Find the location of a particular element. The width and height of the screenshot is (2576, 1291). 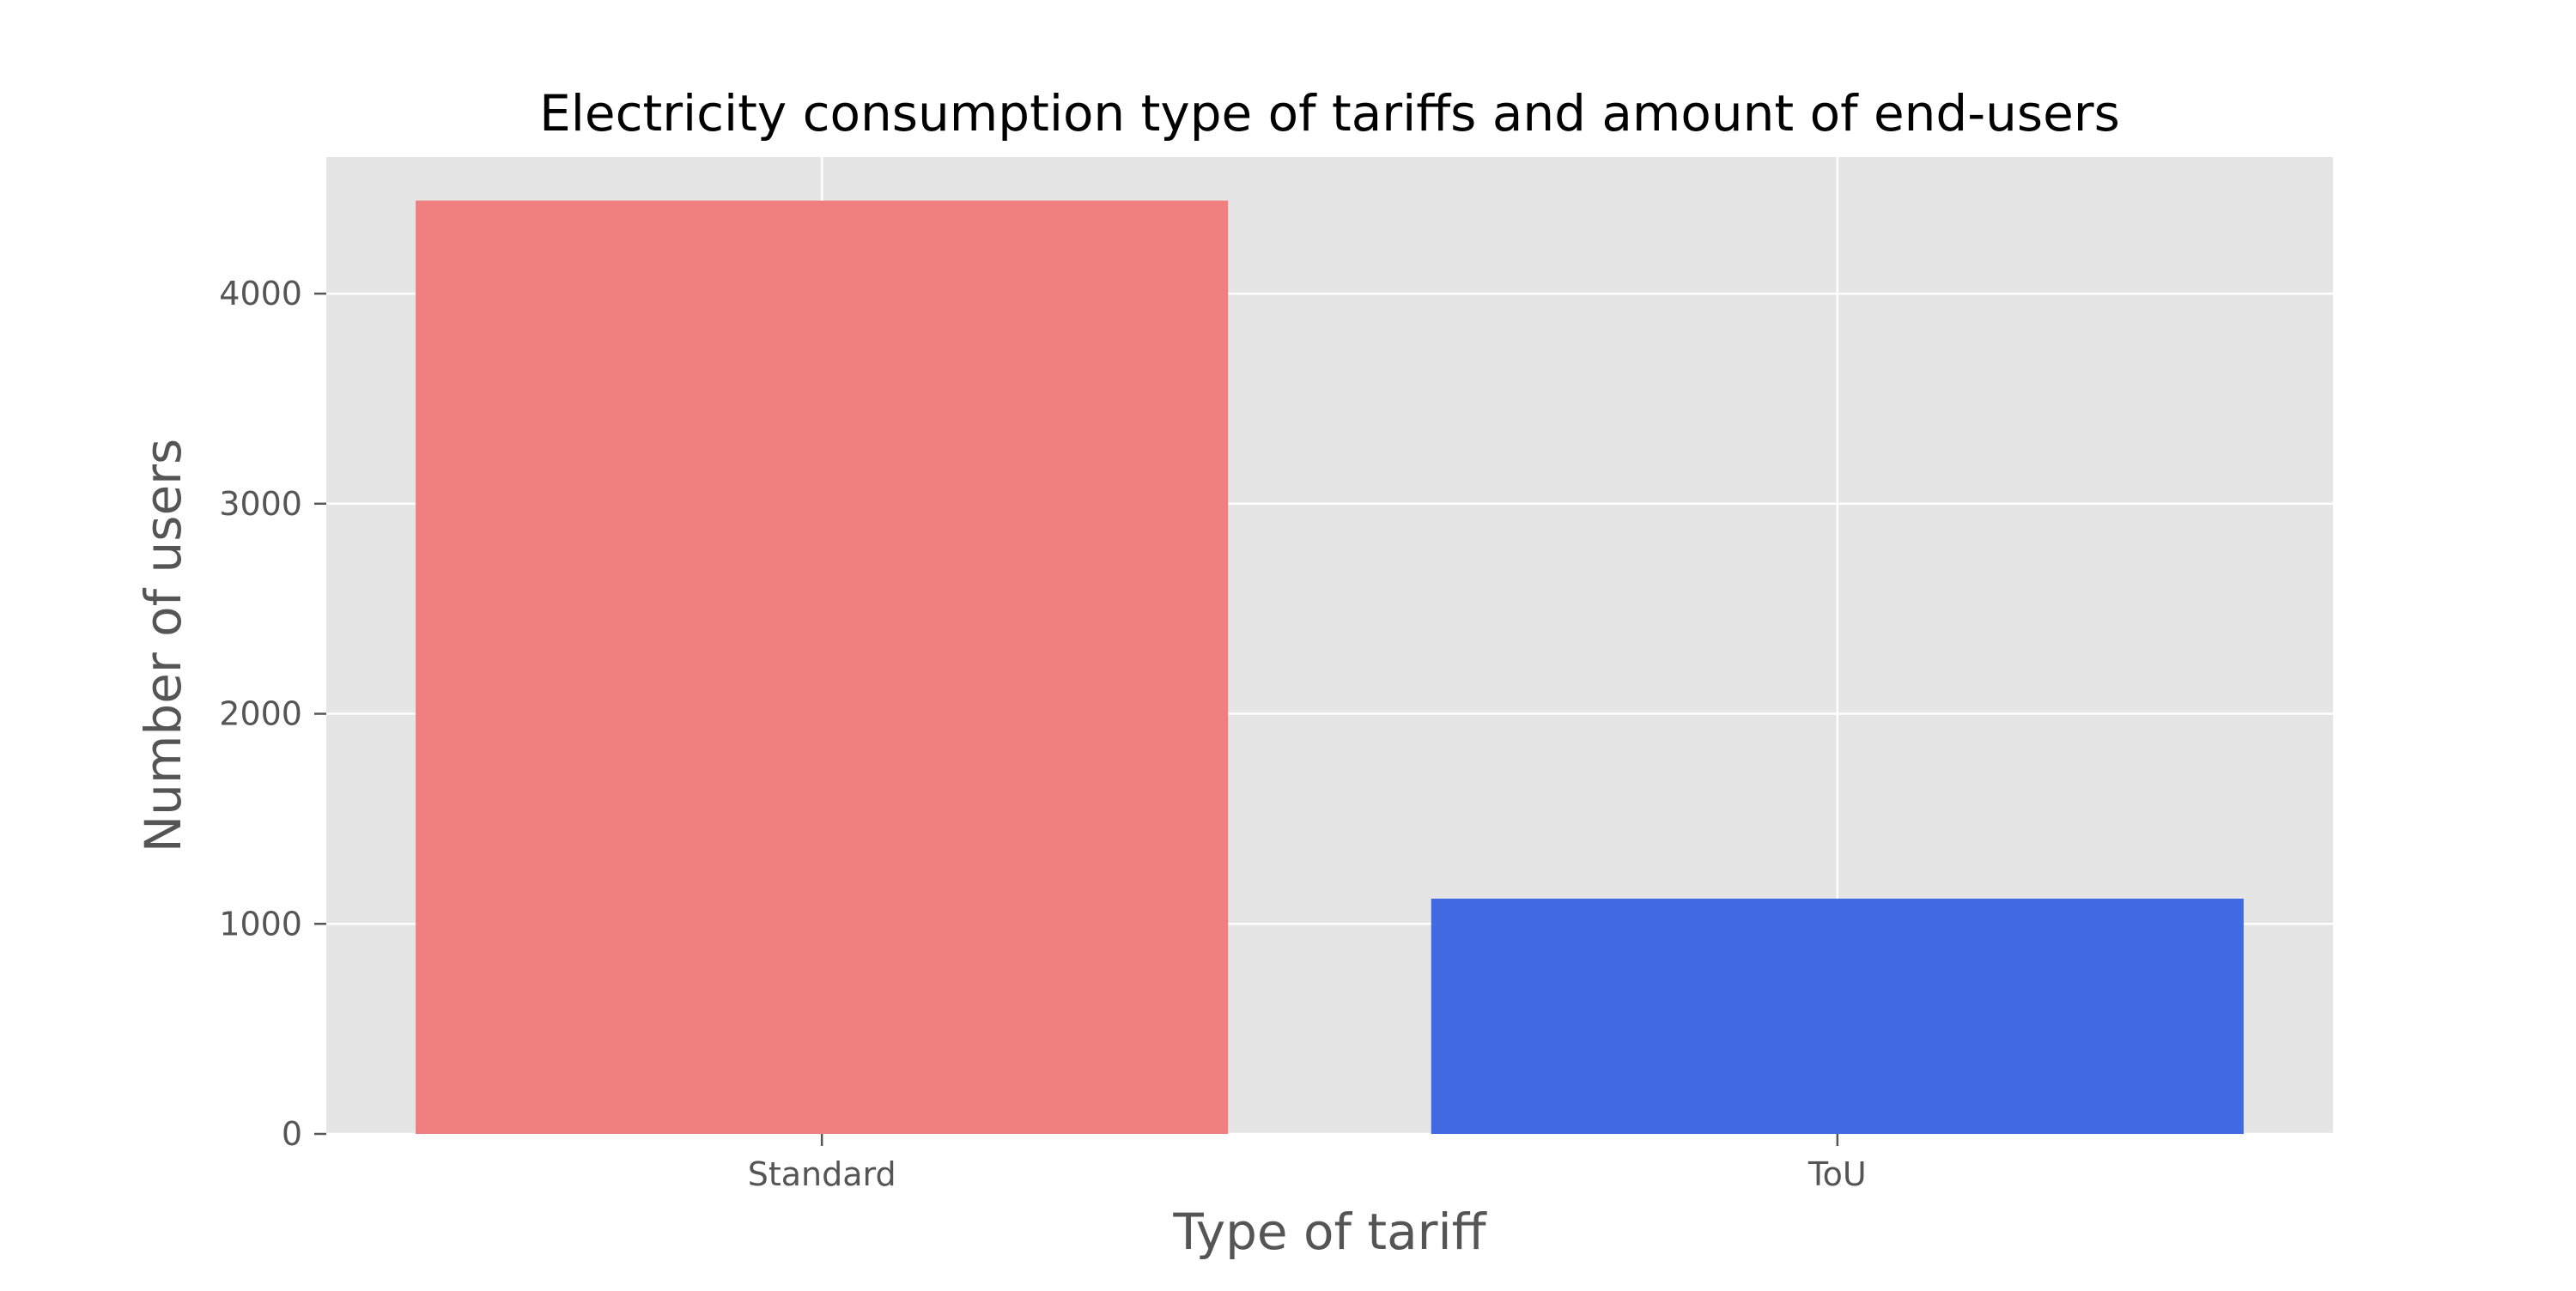

y-axis-label: Number of users is located at coordinates (163, 646).